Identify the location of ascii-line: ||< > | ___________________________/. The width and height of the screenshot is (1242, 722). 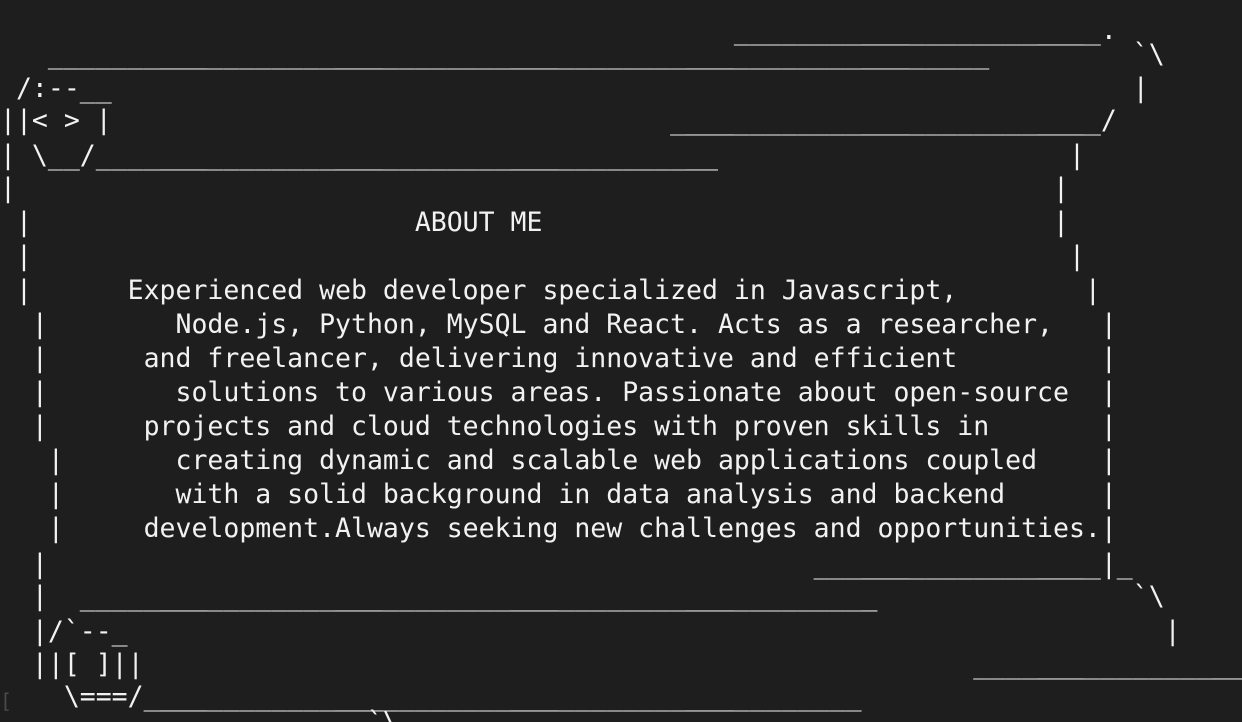
(558, 120).